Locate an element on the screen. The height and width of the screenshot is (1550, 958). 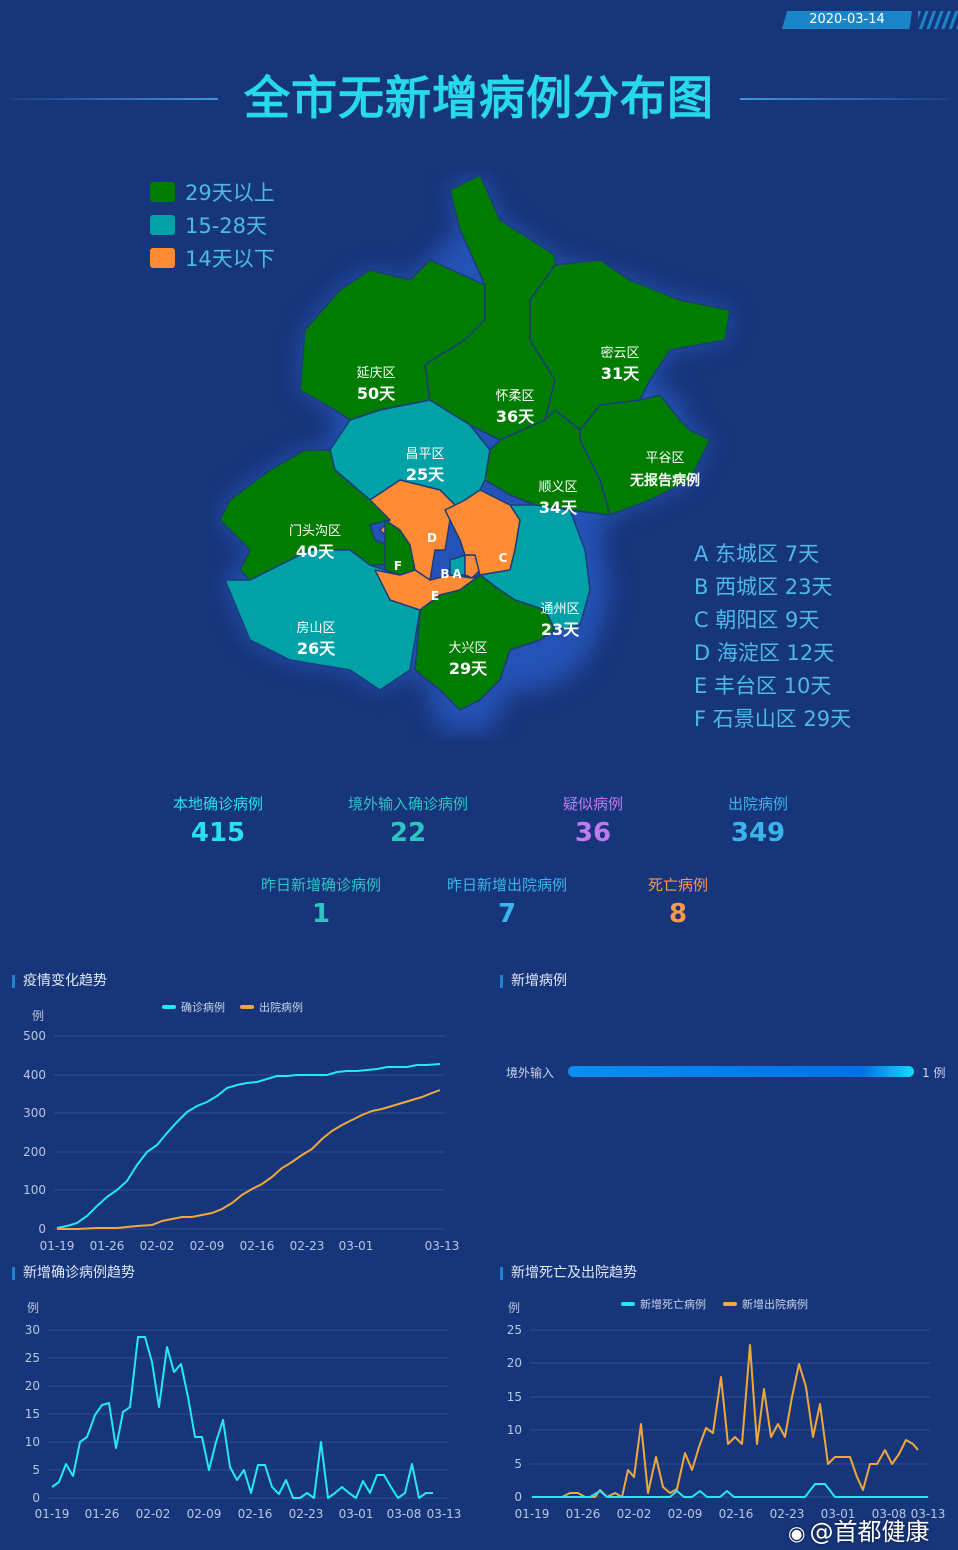
stat-suspected: 疑似病例 36 is located at coordinates (593, 820).